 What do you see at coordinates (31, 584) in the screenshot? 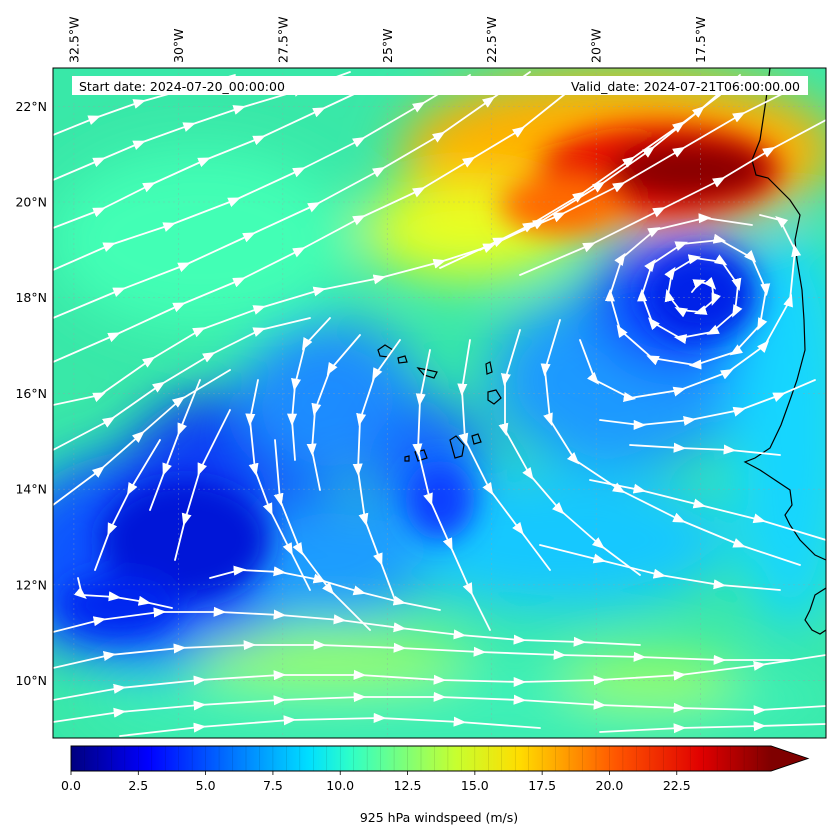
I see `latitude-tick-label: 12°N` at bounding box center [31, 584].